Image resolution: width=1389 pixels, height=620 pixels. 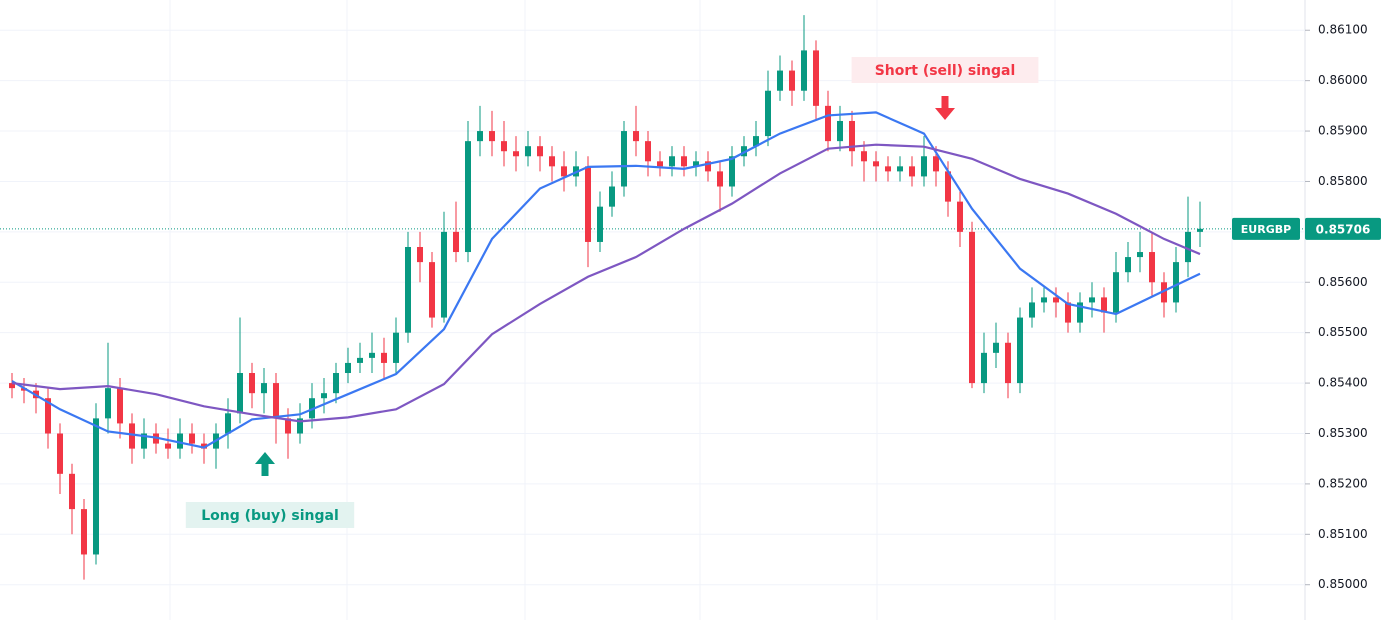 I want to click on y-tick-label: 0.85200, so click(x=1343, y=483).